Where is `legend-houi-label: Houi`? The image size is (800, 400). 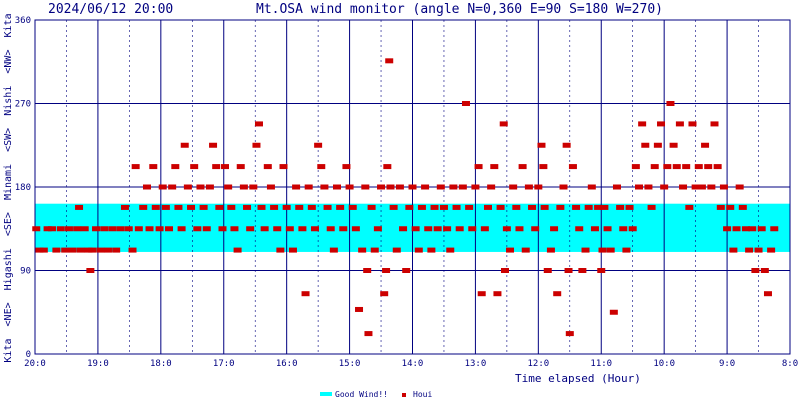
legend-houi-label: Houi is located at coordinates (422, 394).